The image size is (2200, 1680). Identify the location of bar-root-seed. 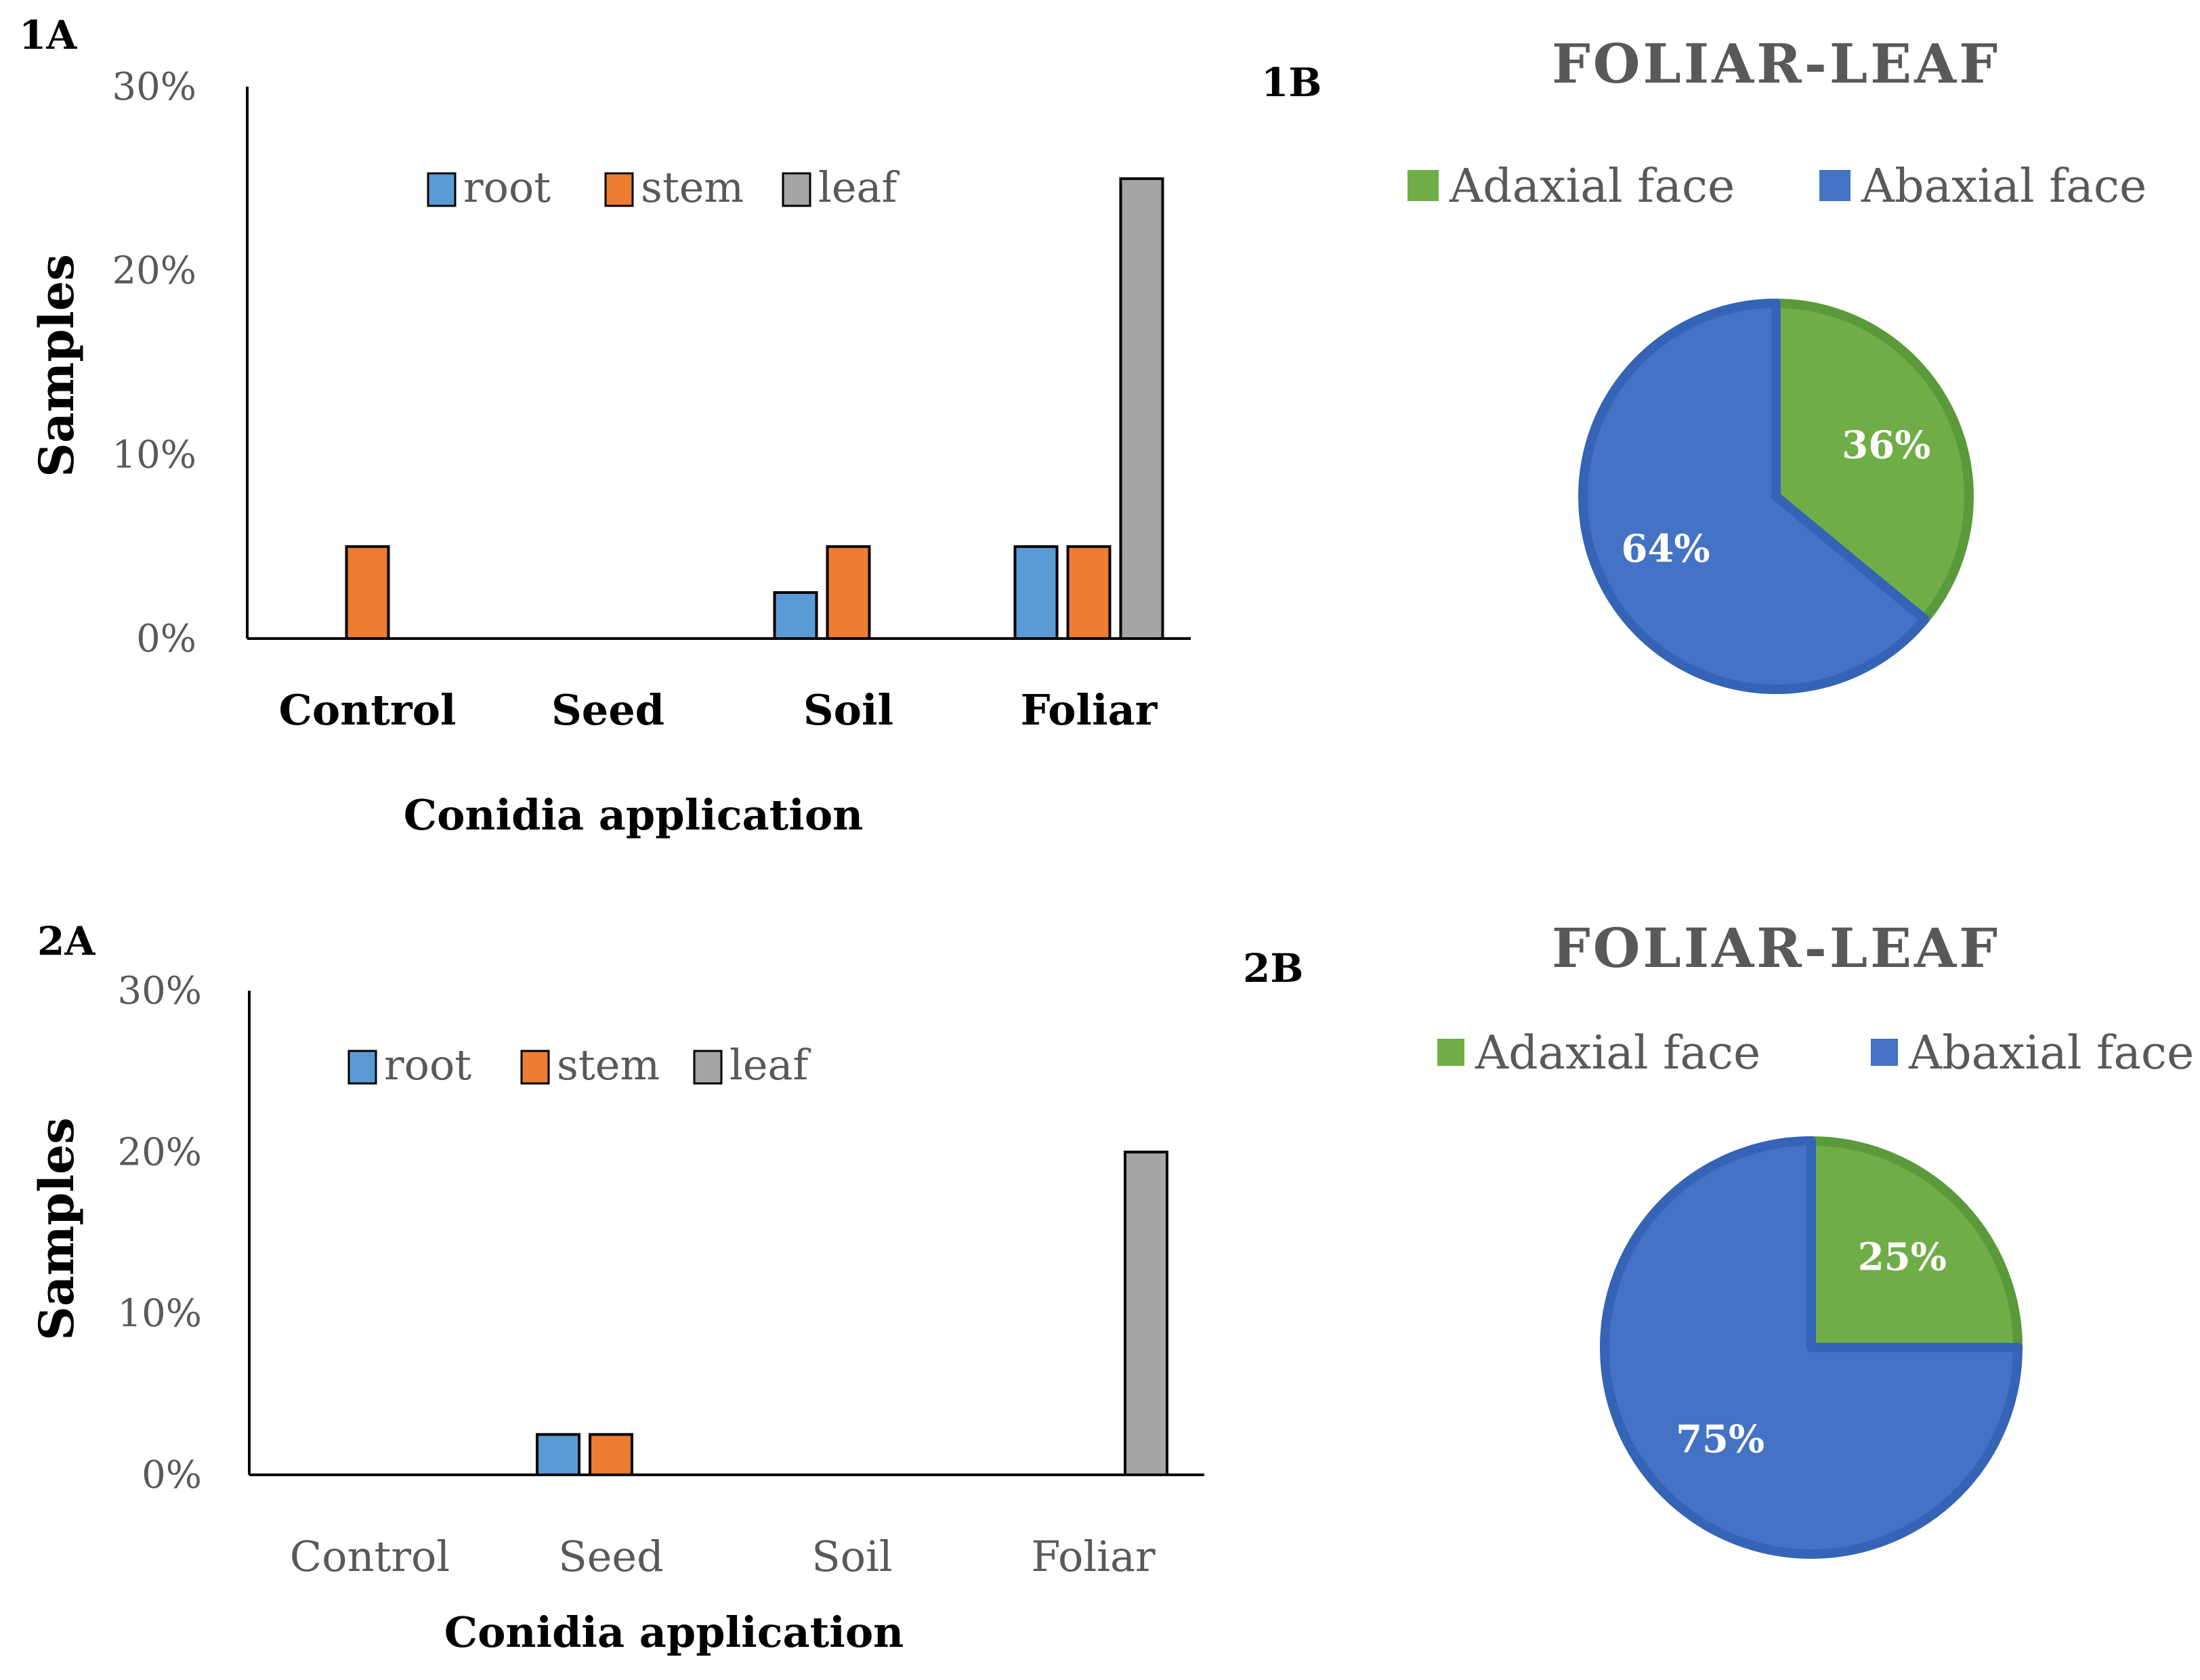
(558, 1455).